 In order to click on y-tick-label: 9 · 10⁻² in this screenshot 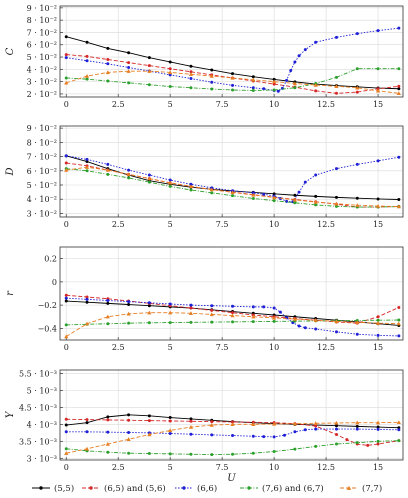, I will do `click(42, 128)`.